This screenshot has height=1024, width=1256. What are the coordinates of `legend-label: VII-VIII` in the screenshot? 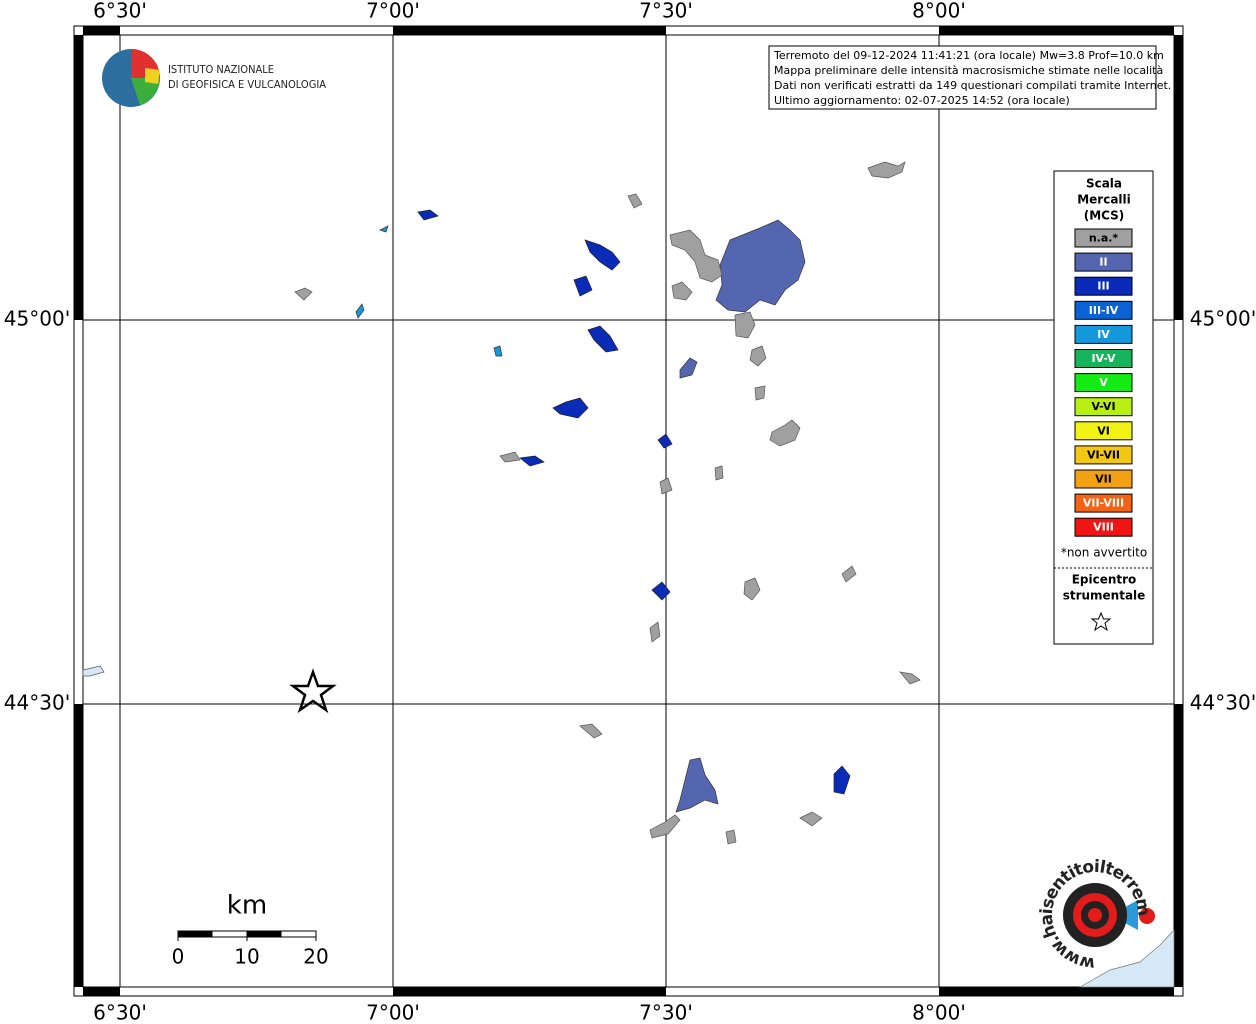 It's located at (1103, 503).